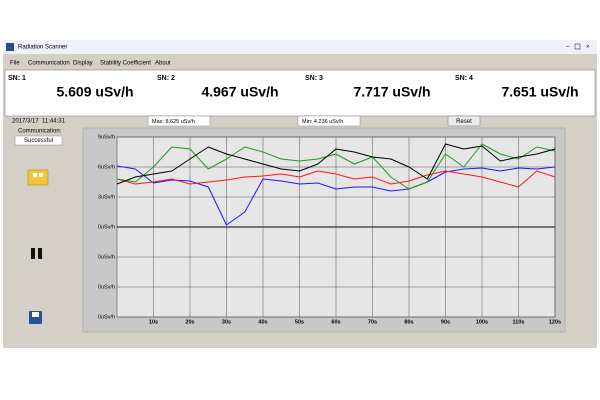 Image resolution: width=600 pixels, height=400 pixels. Describe the element at coordinates (83, 64) in the screenshot. I see `menu-item: Display` at that location.